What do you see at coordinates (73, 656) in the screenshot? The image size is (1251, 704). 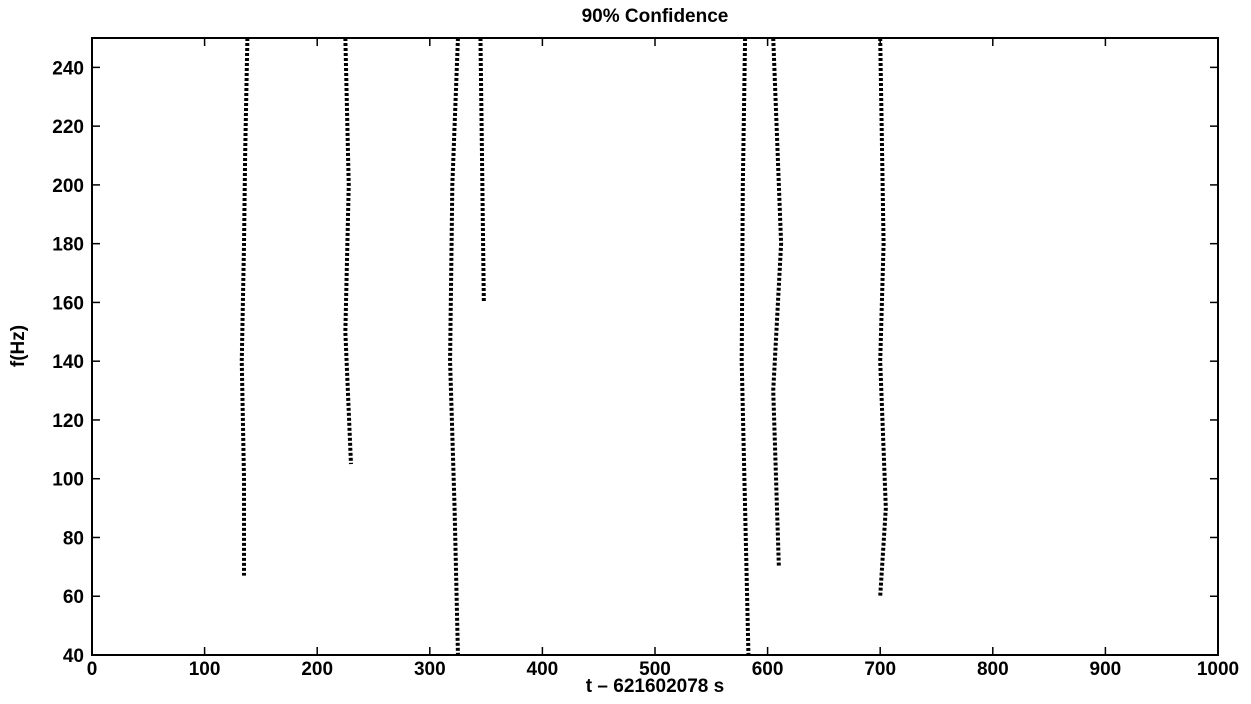 I see `y-tick-label: 40` at bounding box center [73, 656].